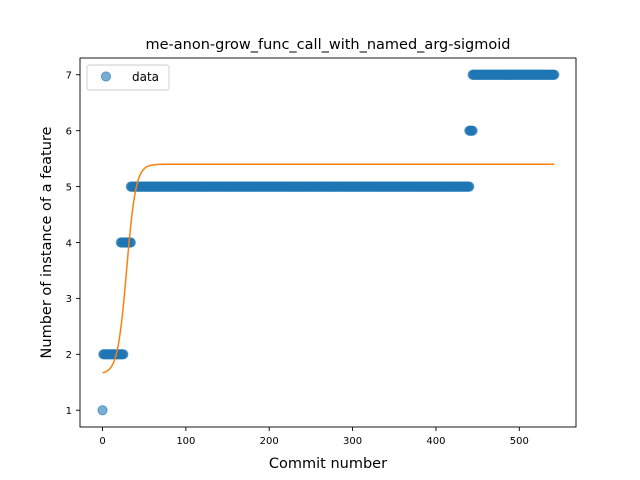 Image resolution: width=640 pixels, height=480 pixels. What do you see at coordinates (102, 441) in the screenshot?
I see `x-tick-label: 0` at bounding box center [102, 441].